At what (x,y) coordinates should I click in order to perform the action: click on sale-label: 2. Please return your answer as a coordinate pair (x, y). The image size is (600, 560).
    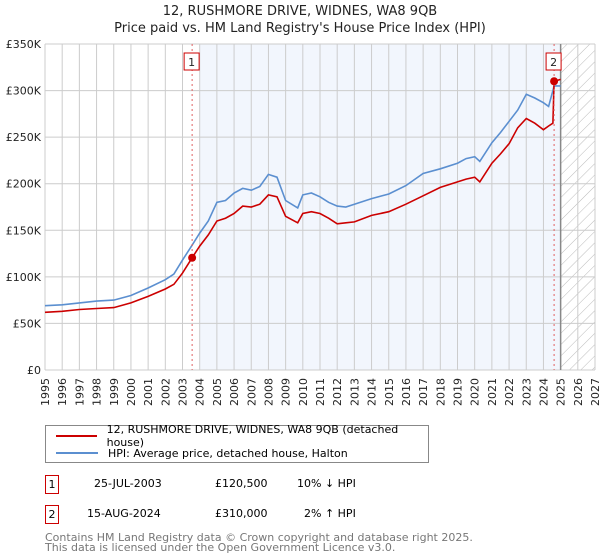
    Looking at the image, I should click on (553, 62).